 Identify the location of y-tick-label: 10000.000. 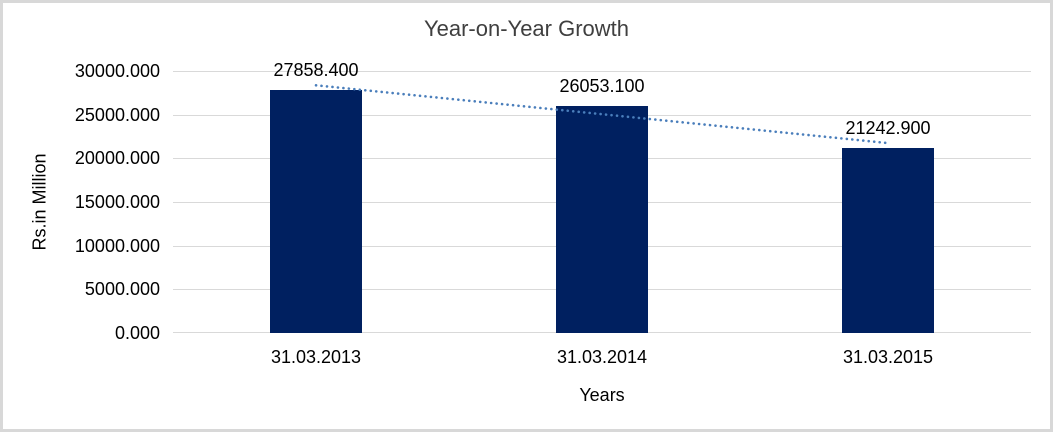
(117, 246).